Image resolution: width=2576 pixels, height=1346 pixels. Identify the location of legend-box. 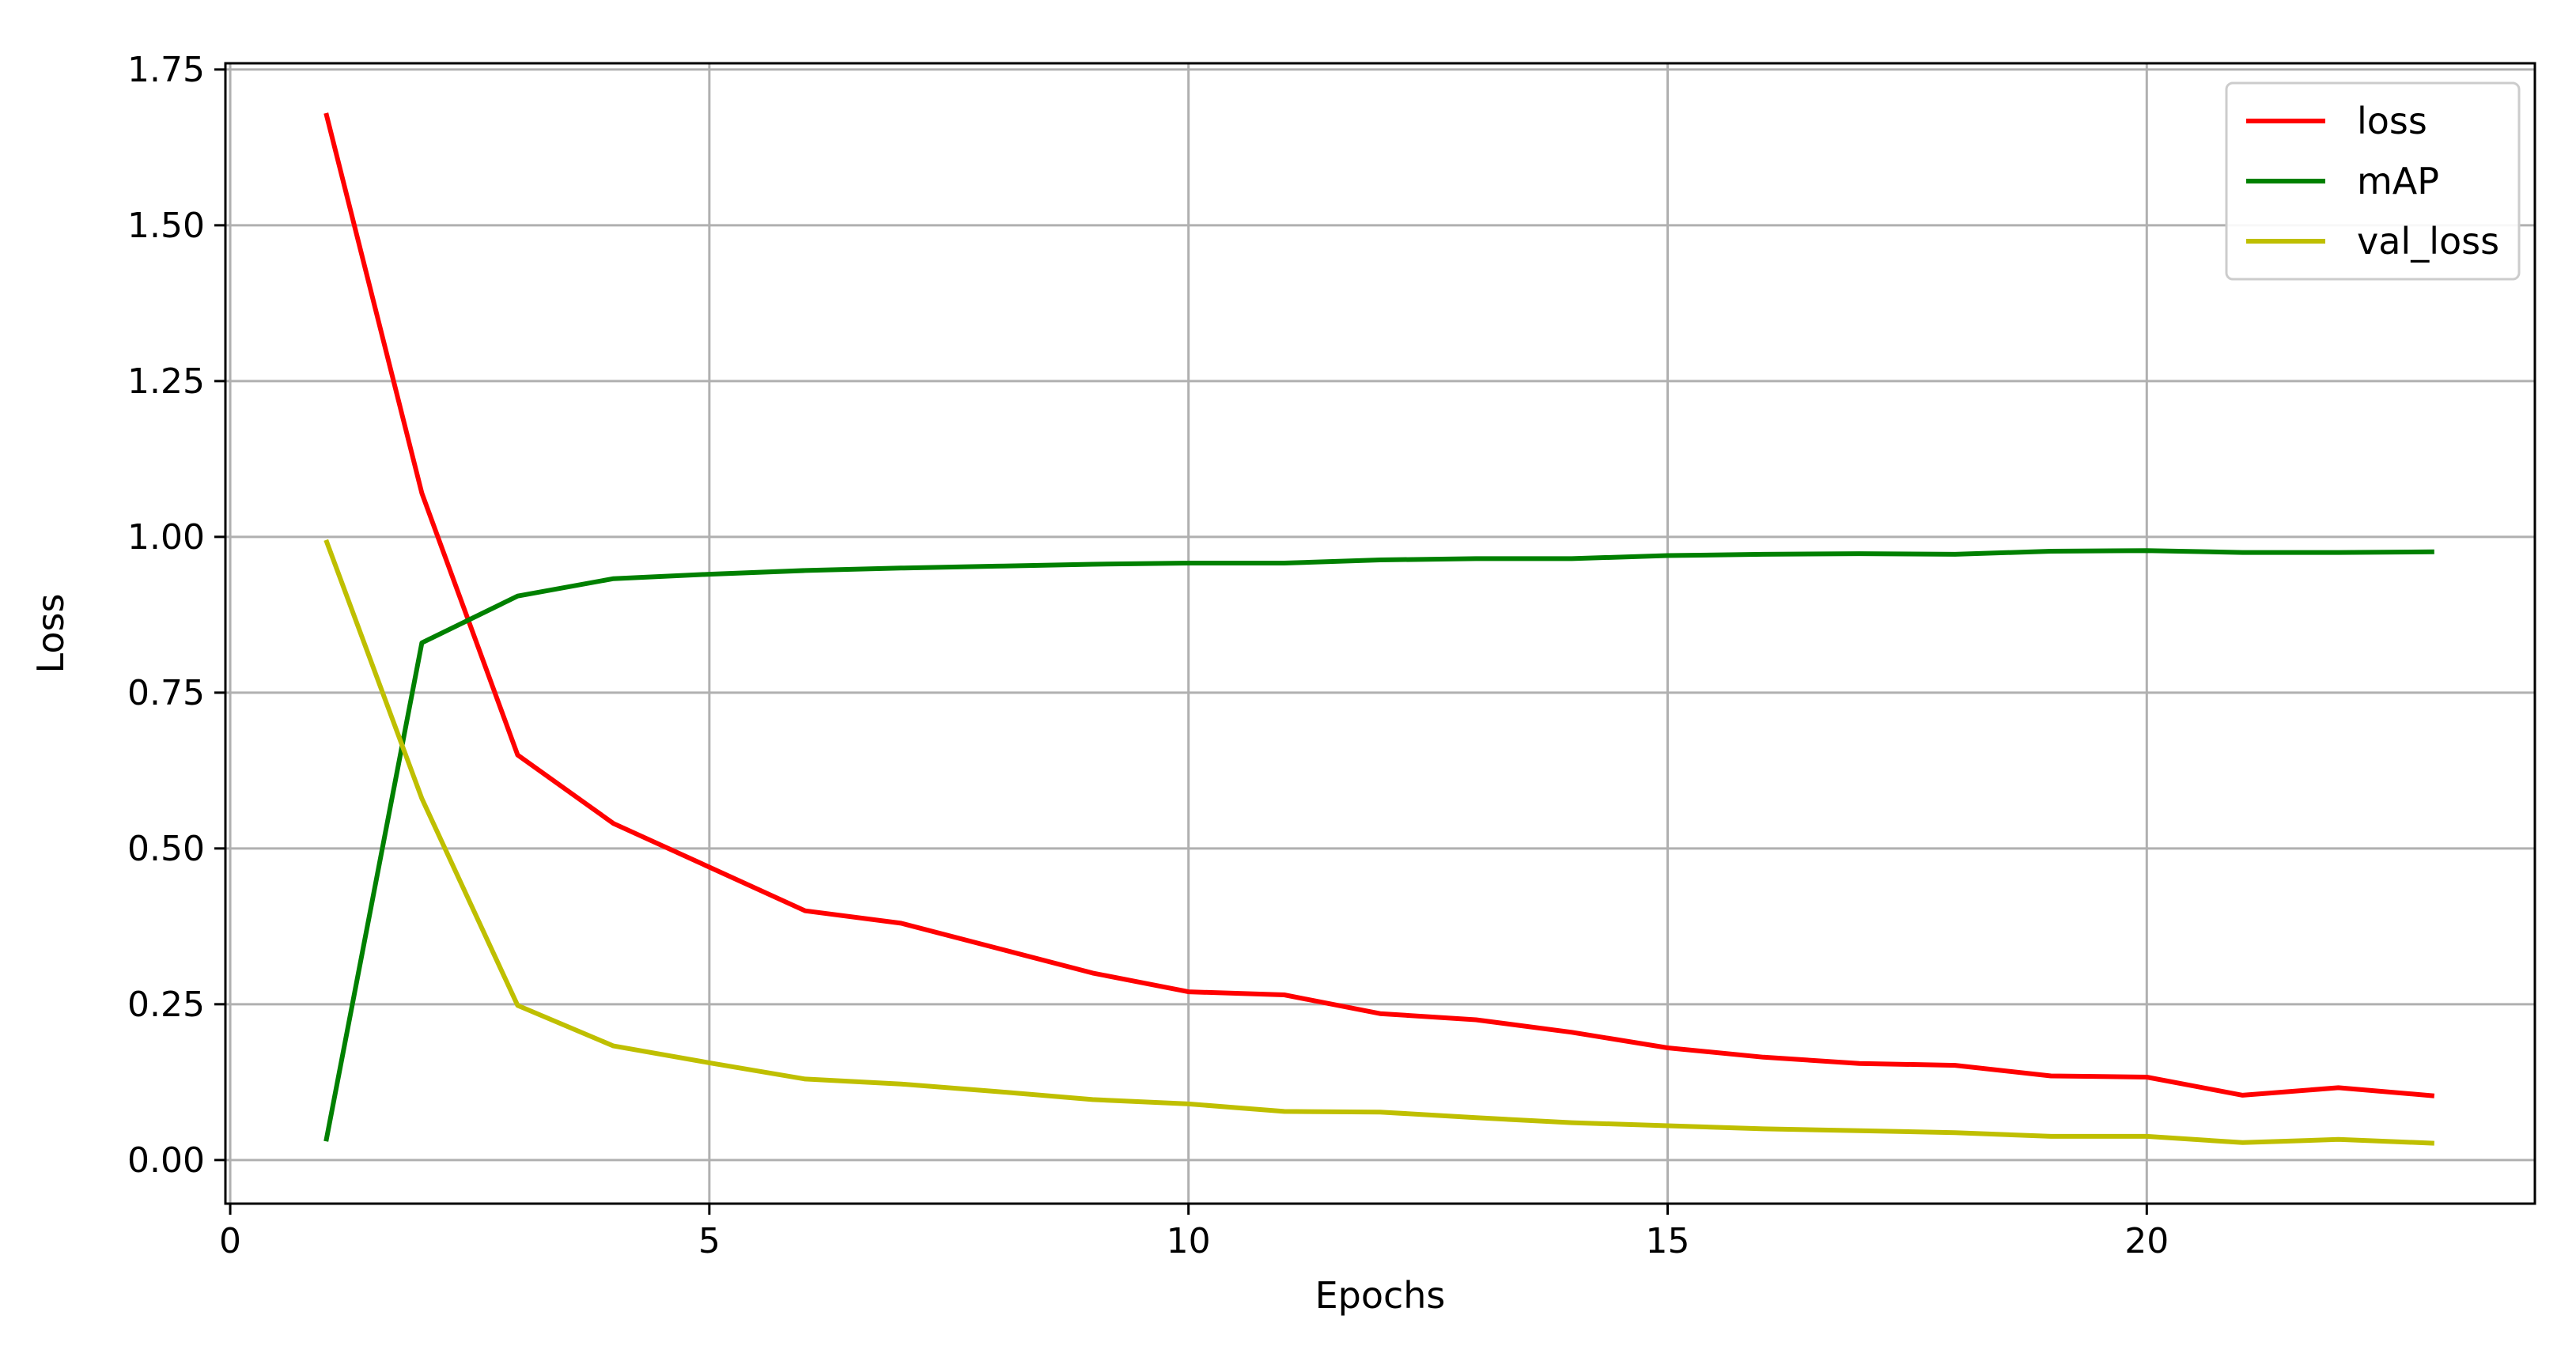
(2373, 181).